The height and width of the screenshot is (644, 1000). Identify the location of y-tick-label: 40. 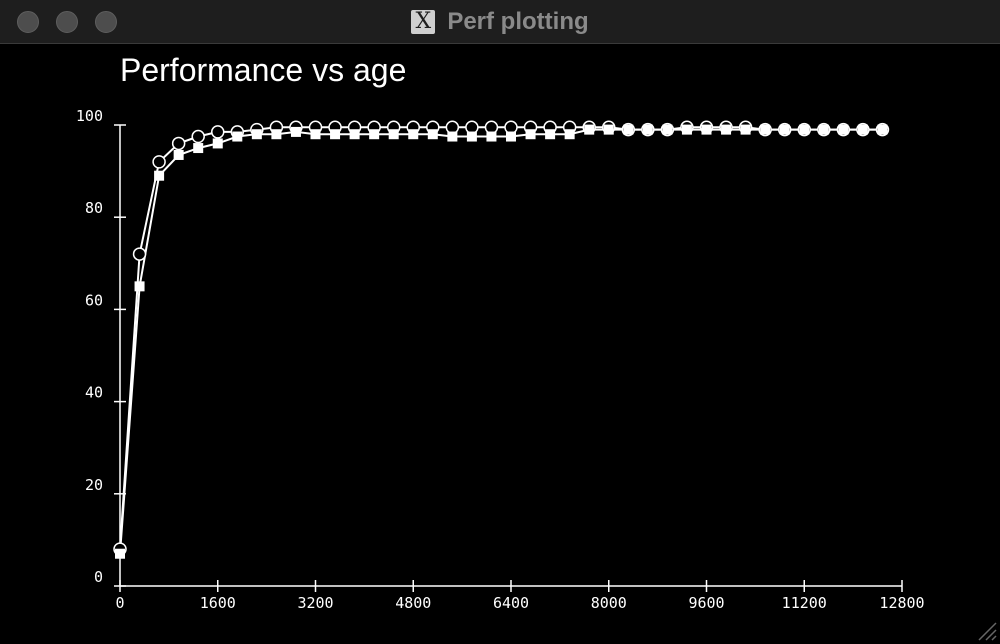
(94, 393).